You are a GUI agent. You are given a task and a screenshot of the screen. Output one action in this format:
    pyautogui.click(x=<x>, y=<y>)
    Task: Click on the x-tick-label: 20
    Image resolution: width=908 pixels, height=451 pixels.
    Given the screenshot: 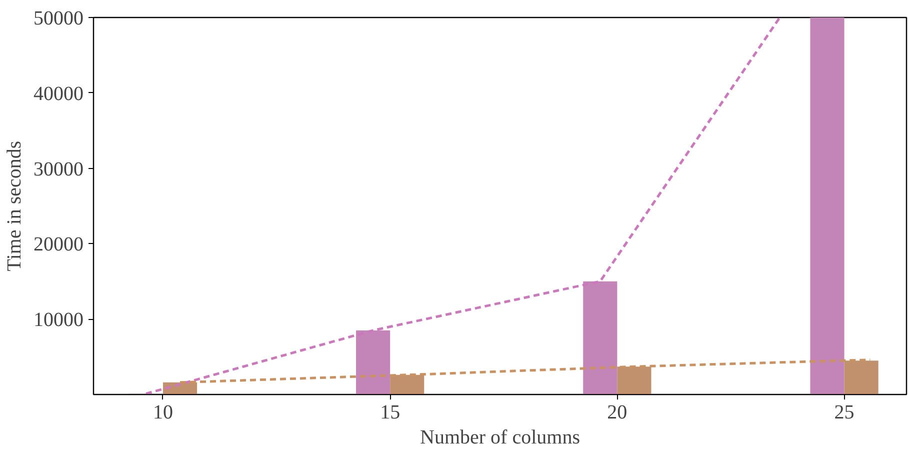 What is the action you would take?
    pyautogui.click(x=617, y=413)
    